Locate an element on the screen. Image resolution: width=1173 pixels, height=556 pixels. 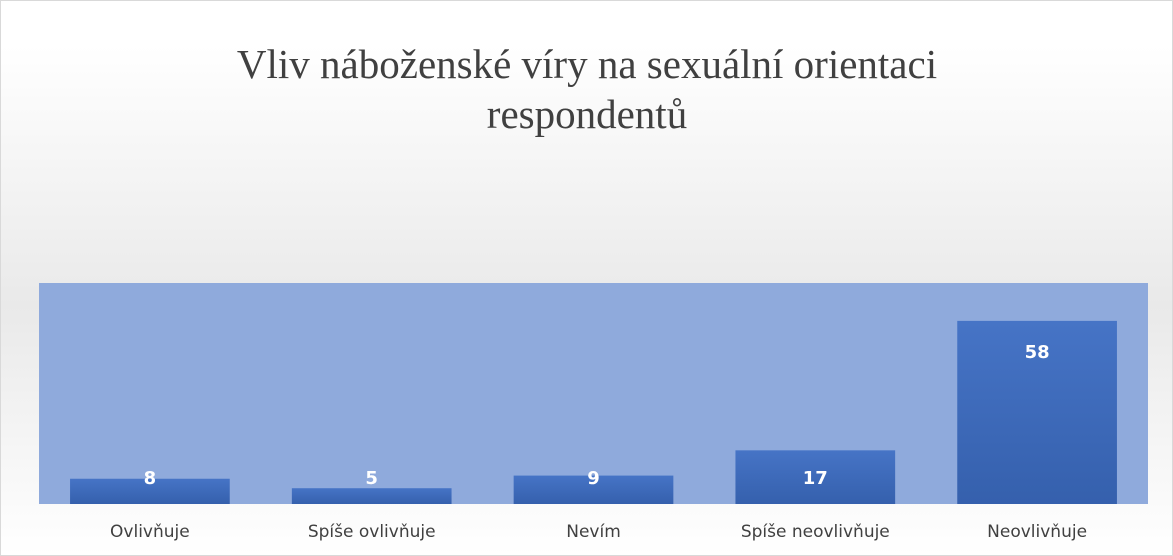
data-label: 58 is located at coordinates (1037, 352).